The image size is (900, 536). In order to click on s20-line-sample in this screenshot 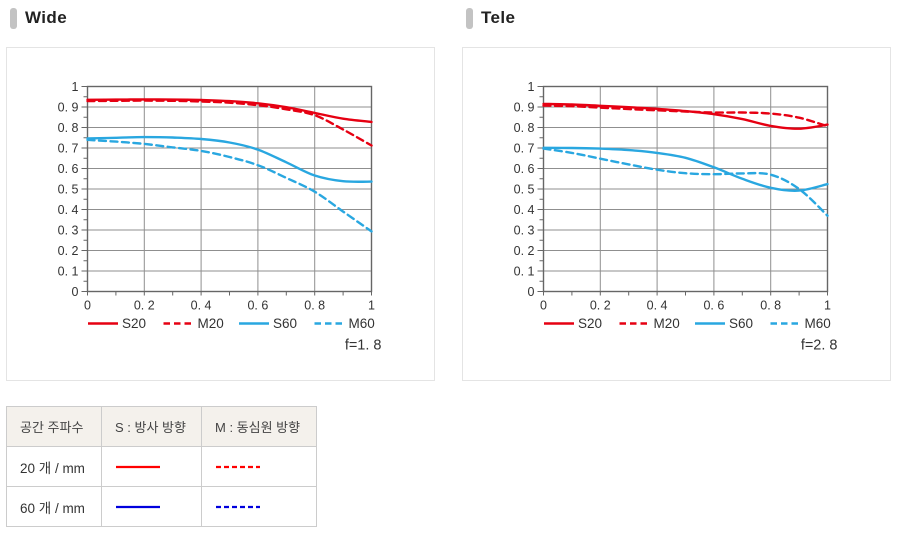, I will do `click(138, 467)`.